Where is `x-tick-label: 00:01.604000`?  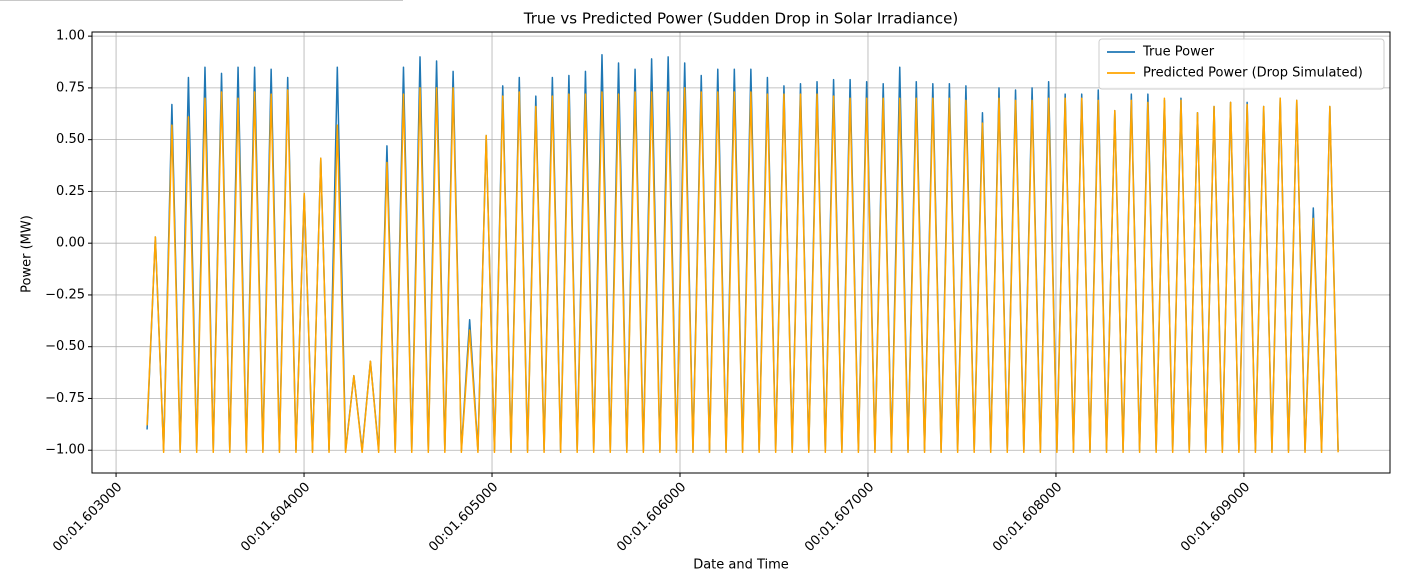
x-tick-label: 00:01.604000 is located at coordinates (275, 517).